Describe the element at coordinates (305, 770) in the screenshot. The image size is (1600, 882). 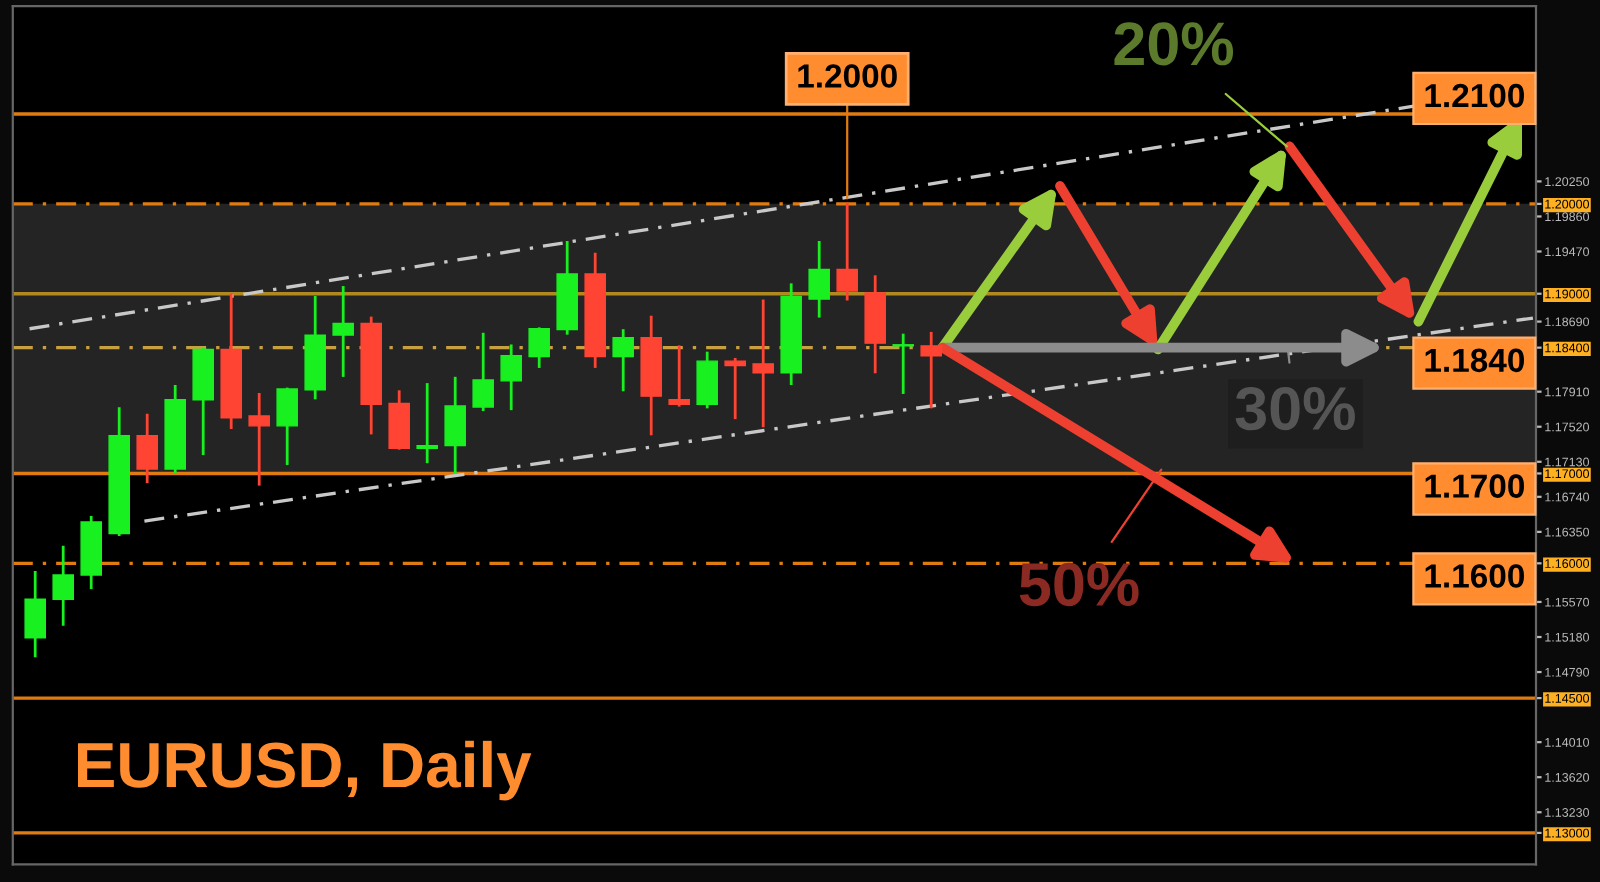
I see `text: EURUSD, Daily` at that location.